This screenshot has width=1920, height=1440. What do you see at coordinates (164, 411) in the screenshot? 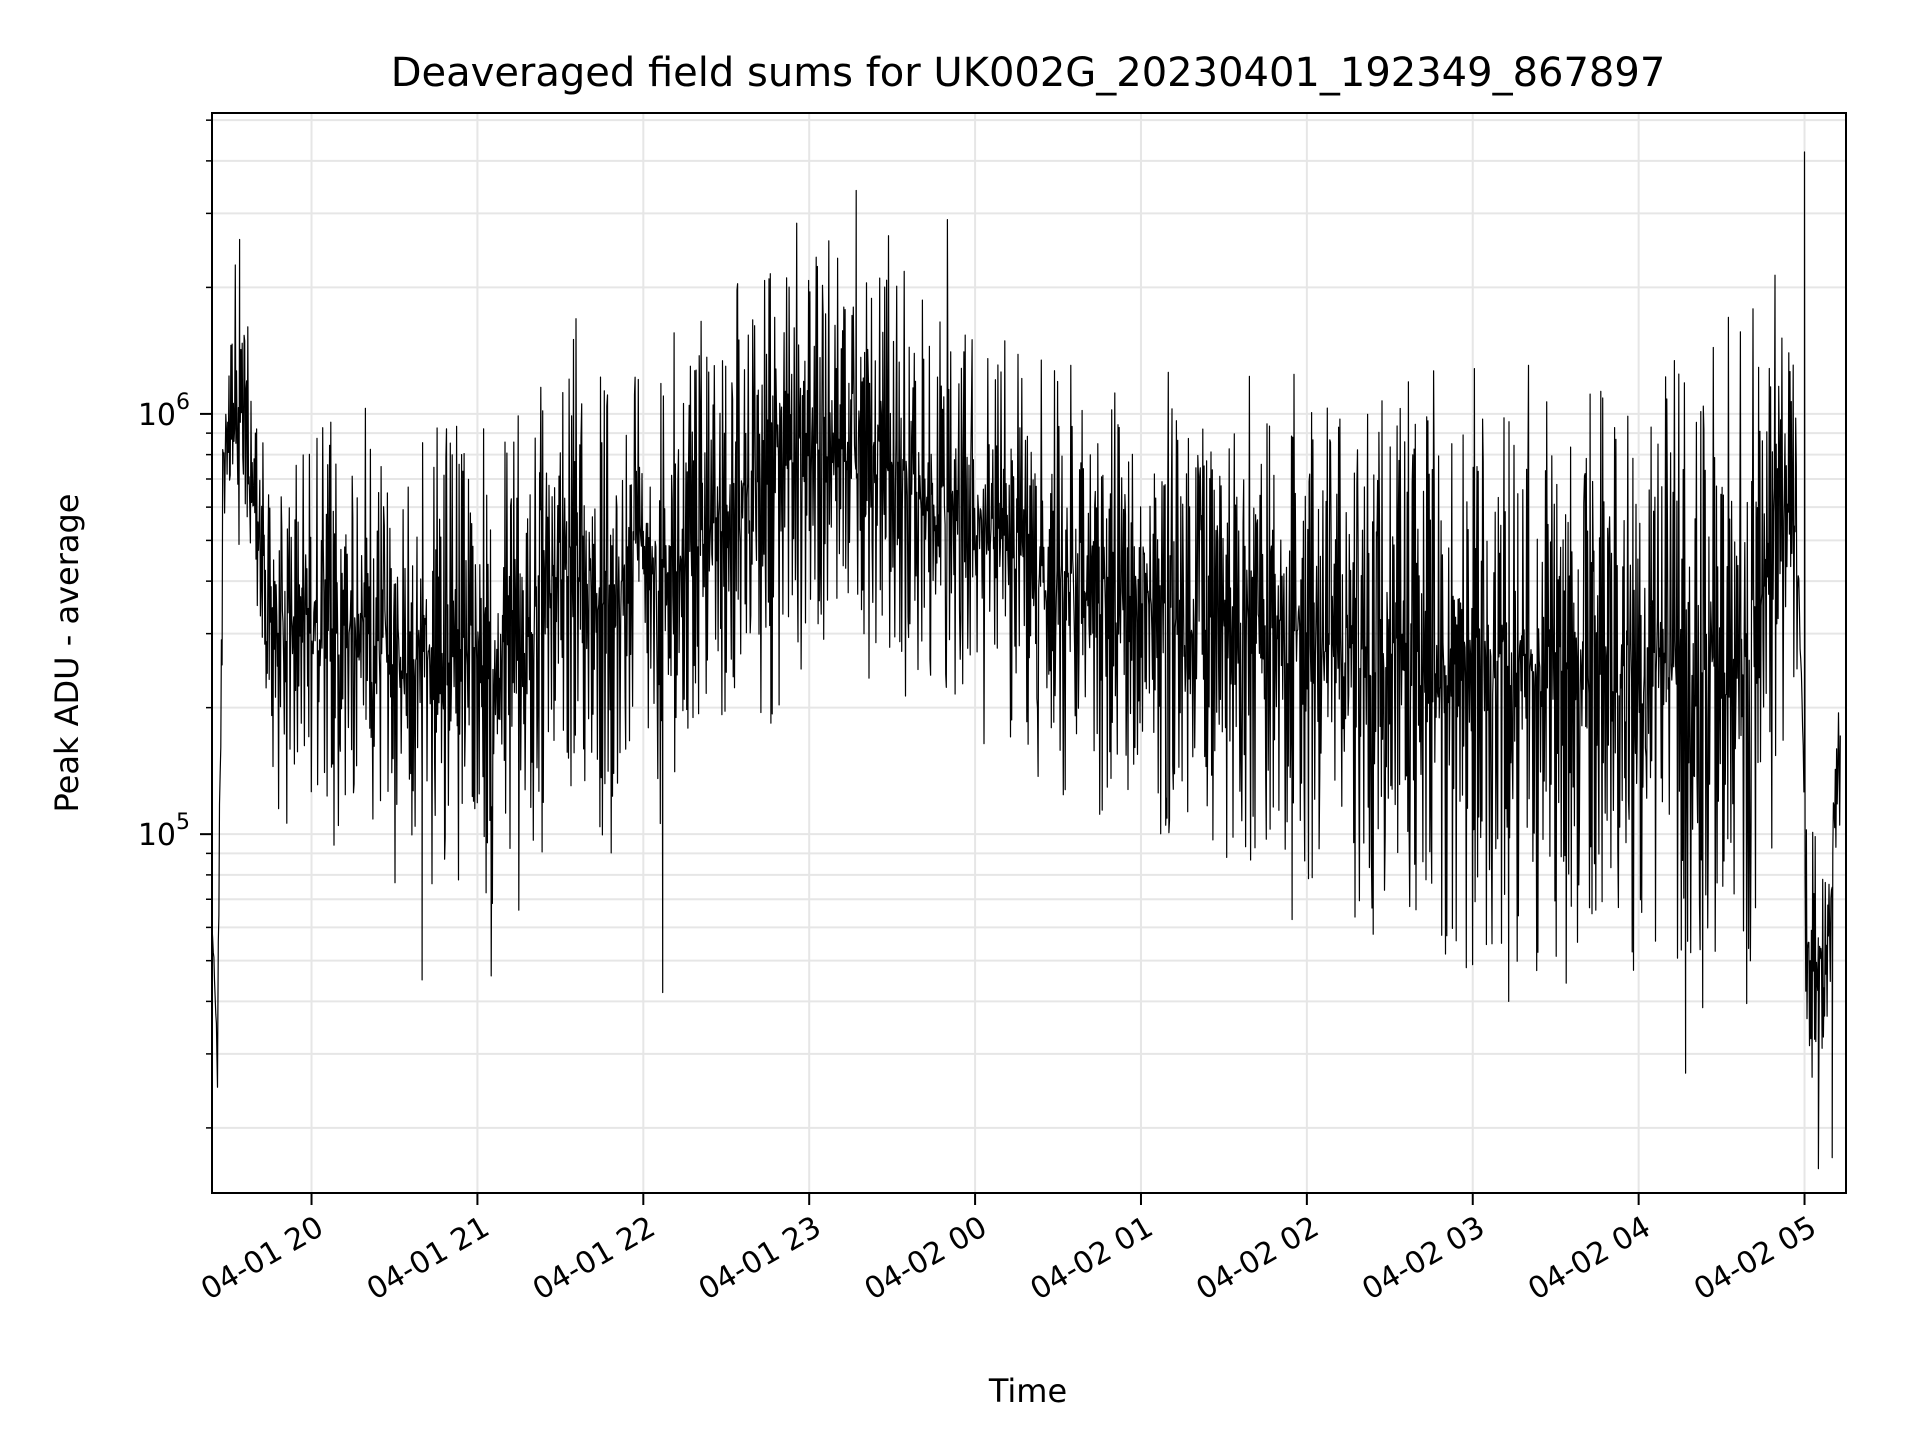
I see `y-tick-label: 10⁶` at bounding box center [164, 411].